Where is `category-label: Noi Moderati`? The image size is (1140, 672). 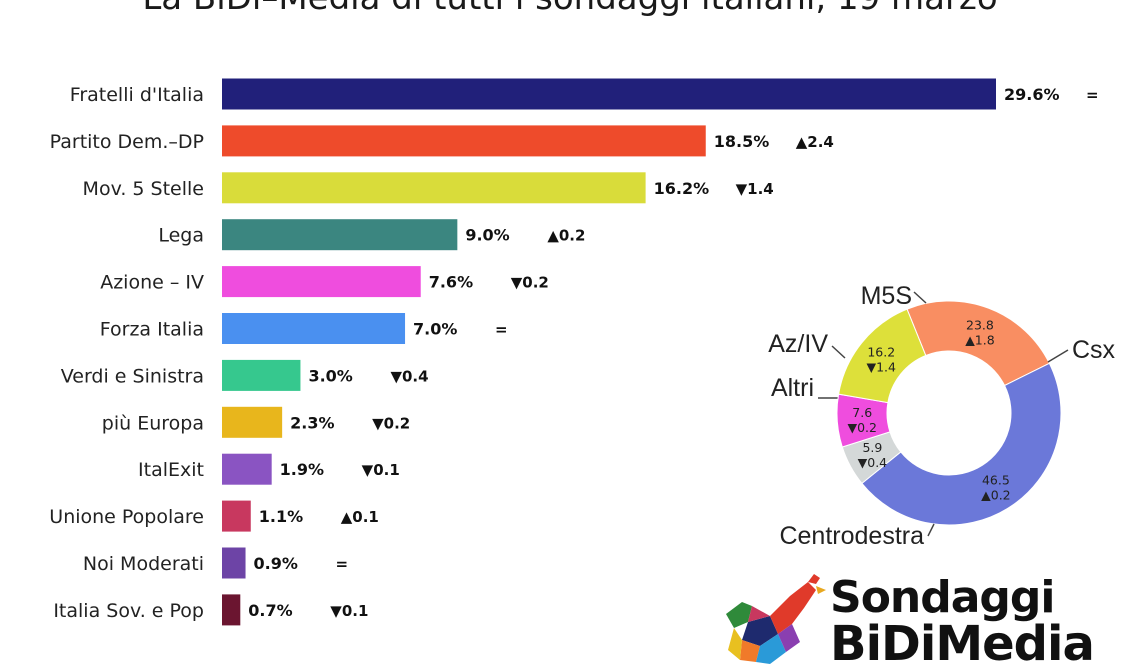
category-label: Noi Moderati is located at coordinates (143, 564).